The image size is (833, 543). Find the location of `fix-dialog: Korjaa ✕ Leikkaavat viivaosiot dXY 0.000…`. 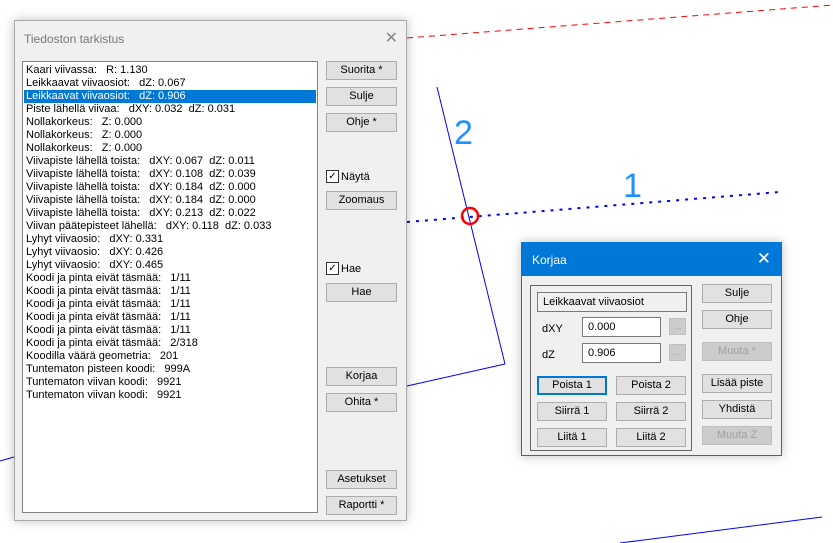

fix-dialog: Korjaa ✕ Leikkaavat viivaosiot dXY 0.000… is located at coordinates (651, 349).